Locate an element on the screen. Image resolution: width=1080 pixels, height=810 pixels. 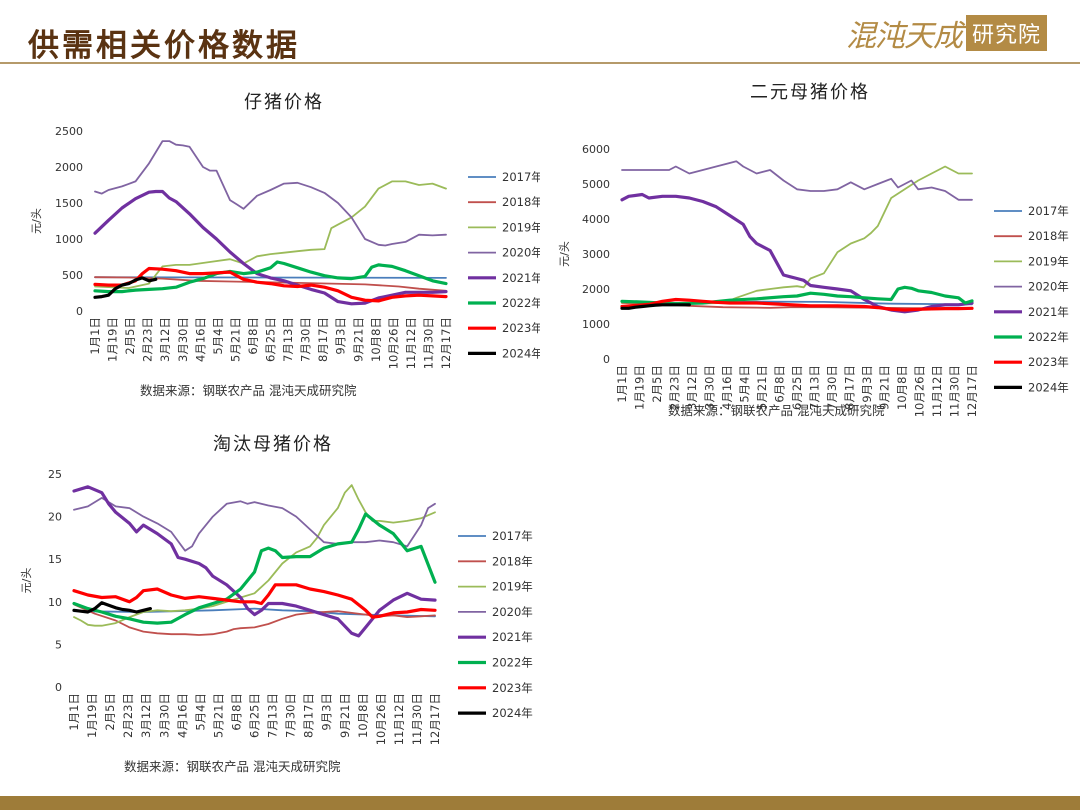
y-tick-label: 6000 is located at coordinates (596, 149).